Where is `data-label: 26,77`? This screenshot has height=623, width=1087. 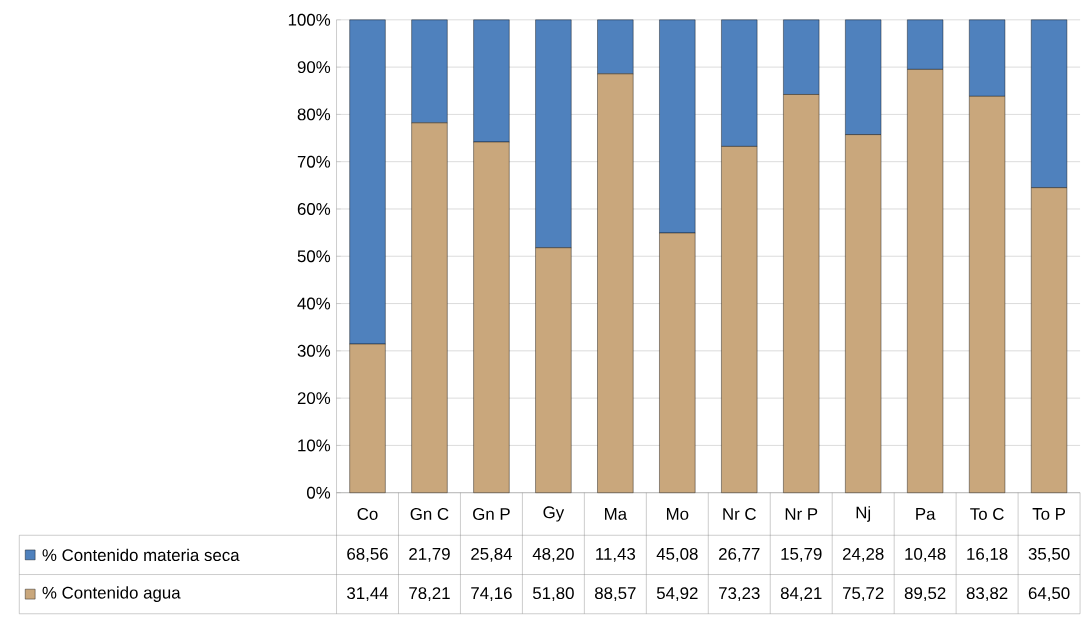
data-label: 26,77 is located at coordinates (739, 555).